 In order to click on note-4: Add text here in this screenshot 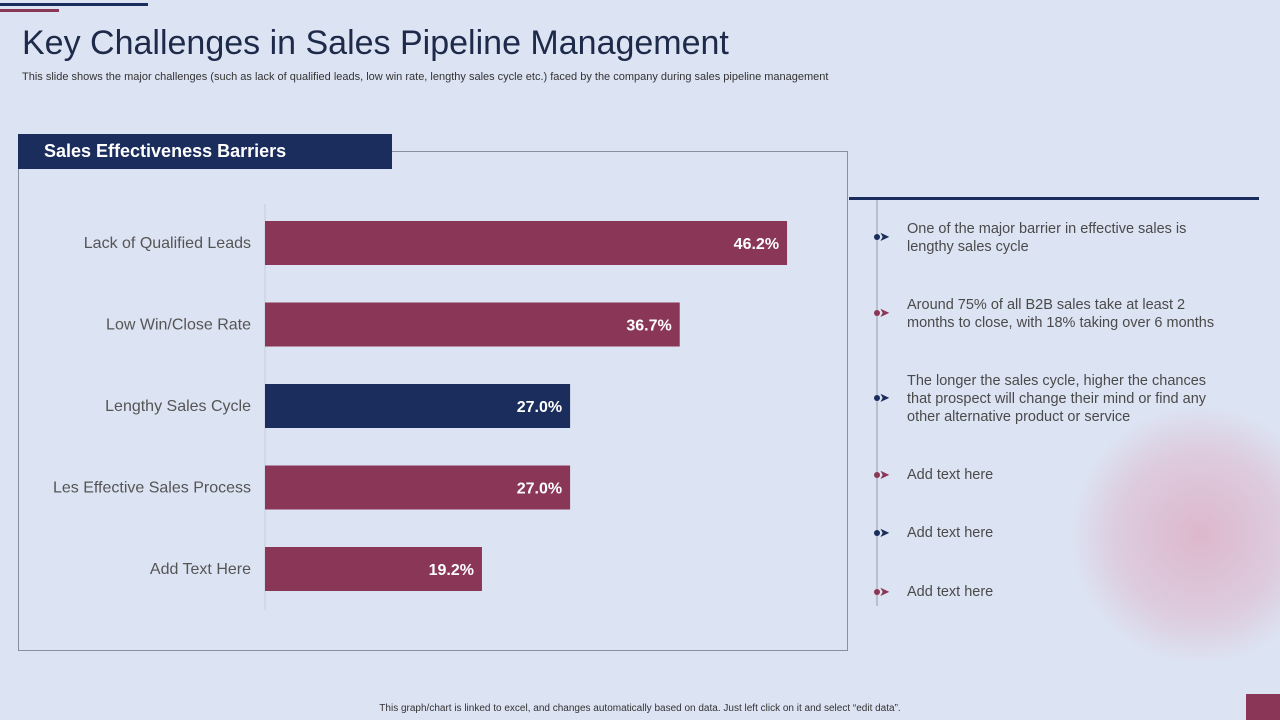, I will do `click(950, 475)`.